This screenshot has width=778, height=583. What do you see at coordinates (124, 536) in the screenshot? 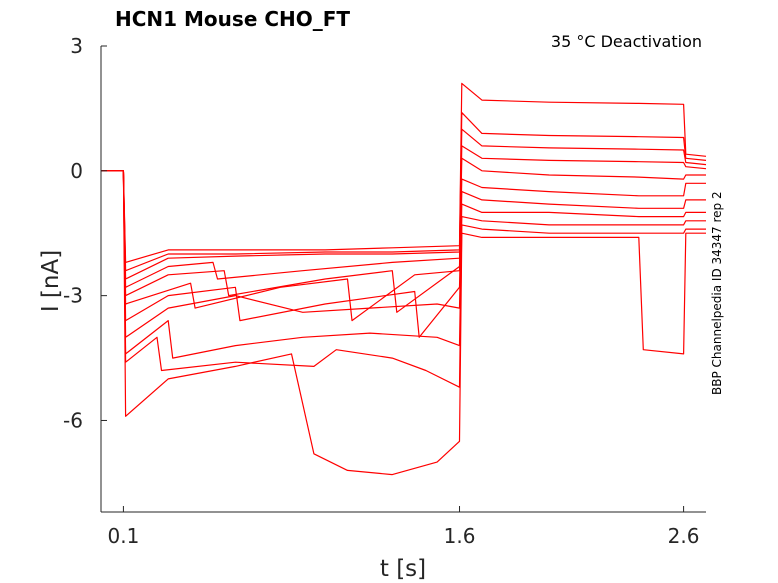
I see `x-tick-label: 0.1` at bounding box center [124, 536].